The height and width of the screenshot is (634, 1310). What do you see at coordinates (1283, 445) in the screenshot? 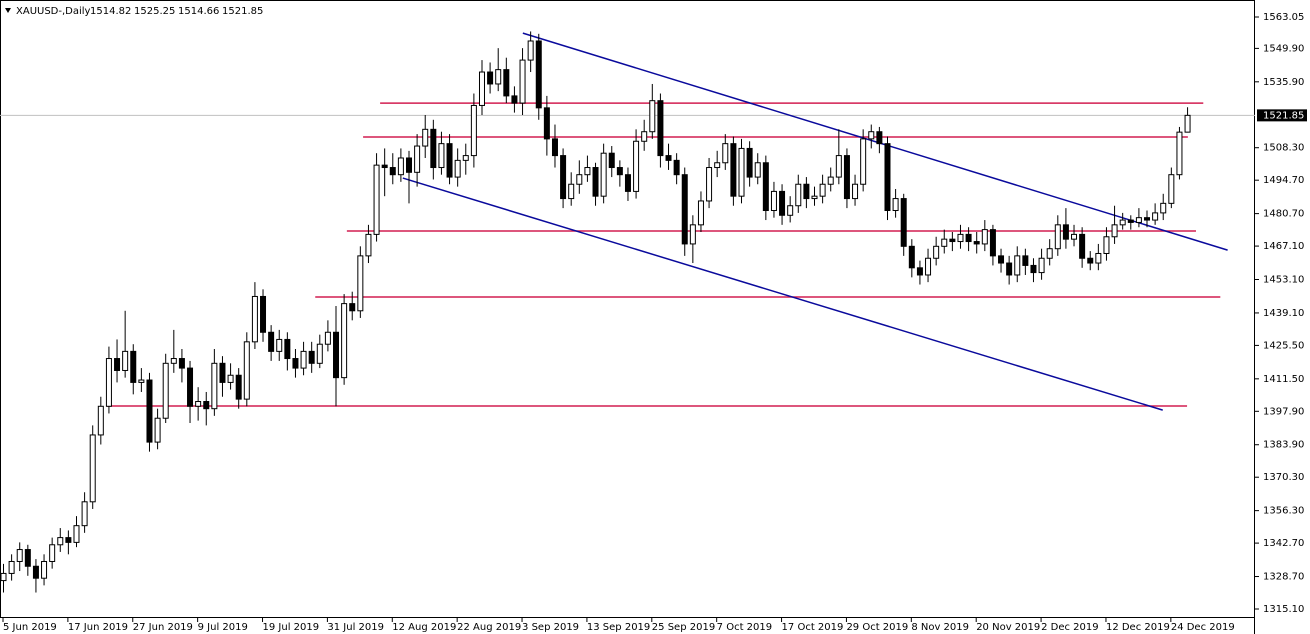
I see `y-tick-label: 1383.90` at bounding box center [1283, 445].